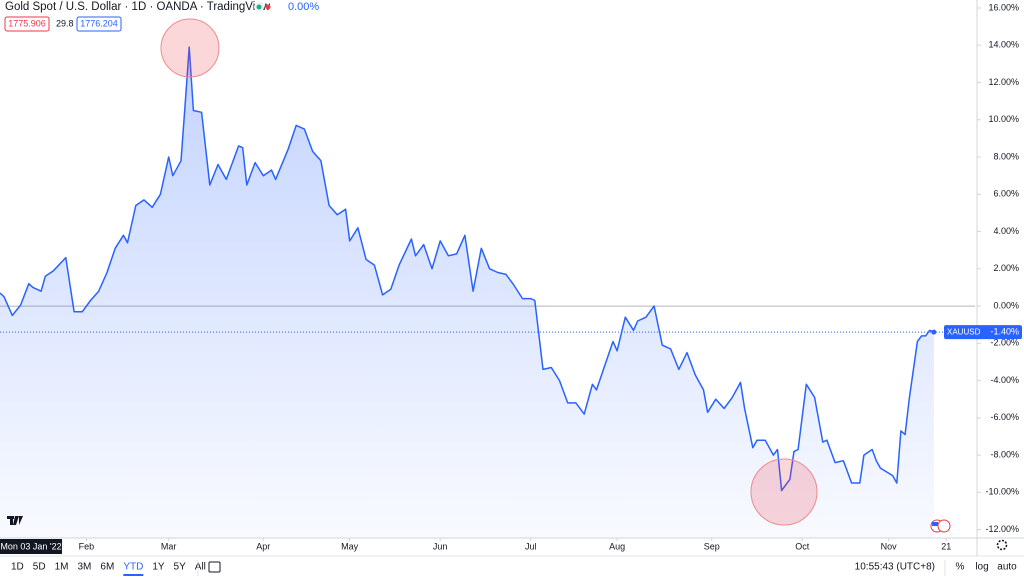  I want to click on x-tick-label: 21, so click(946, 546).